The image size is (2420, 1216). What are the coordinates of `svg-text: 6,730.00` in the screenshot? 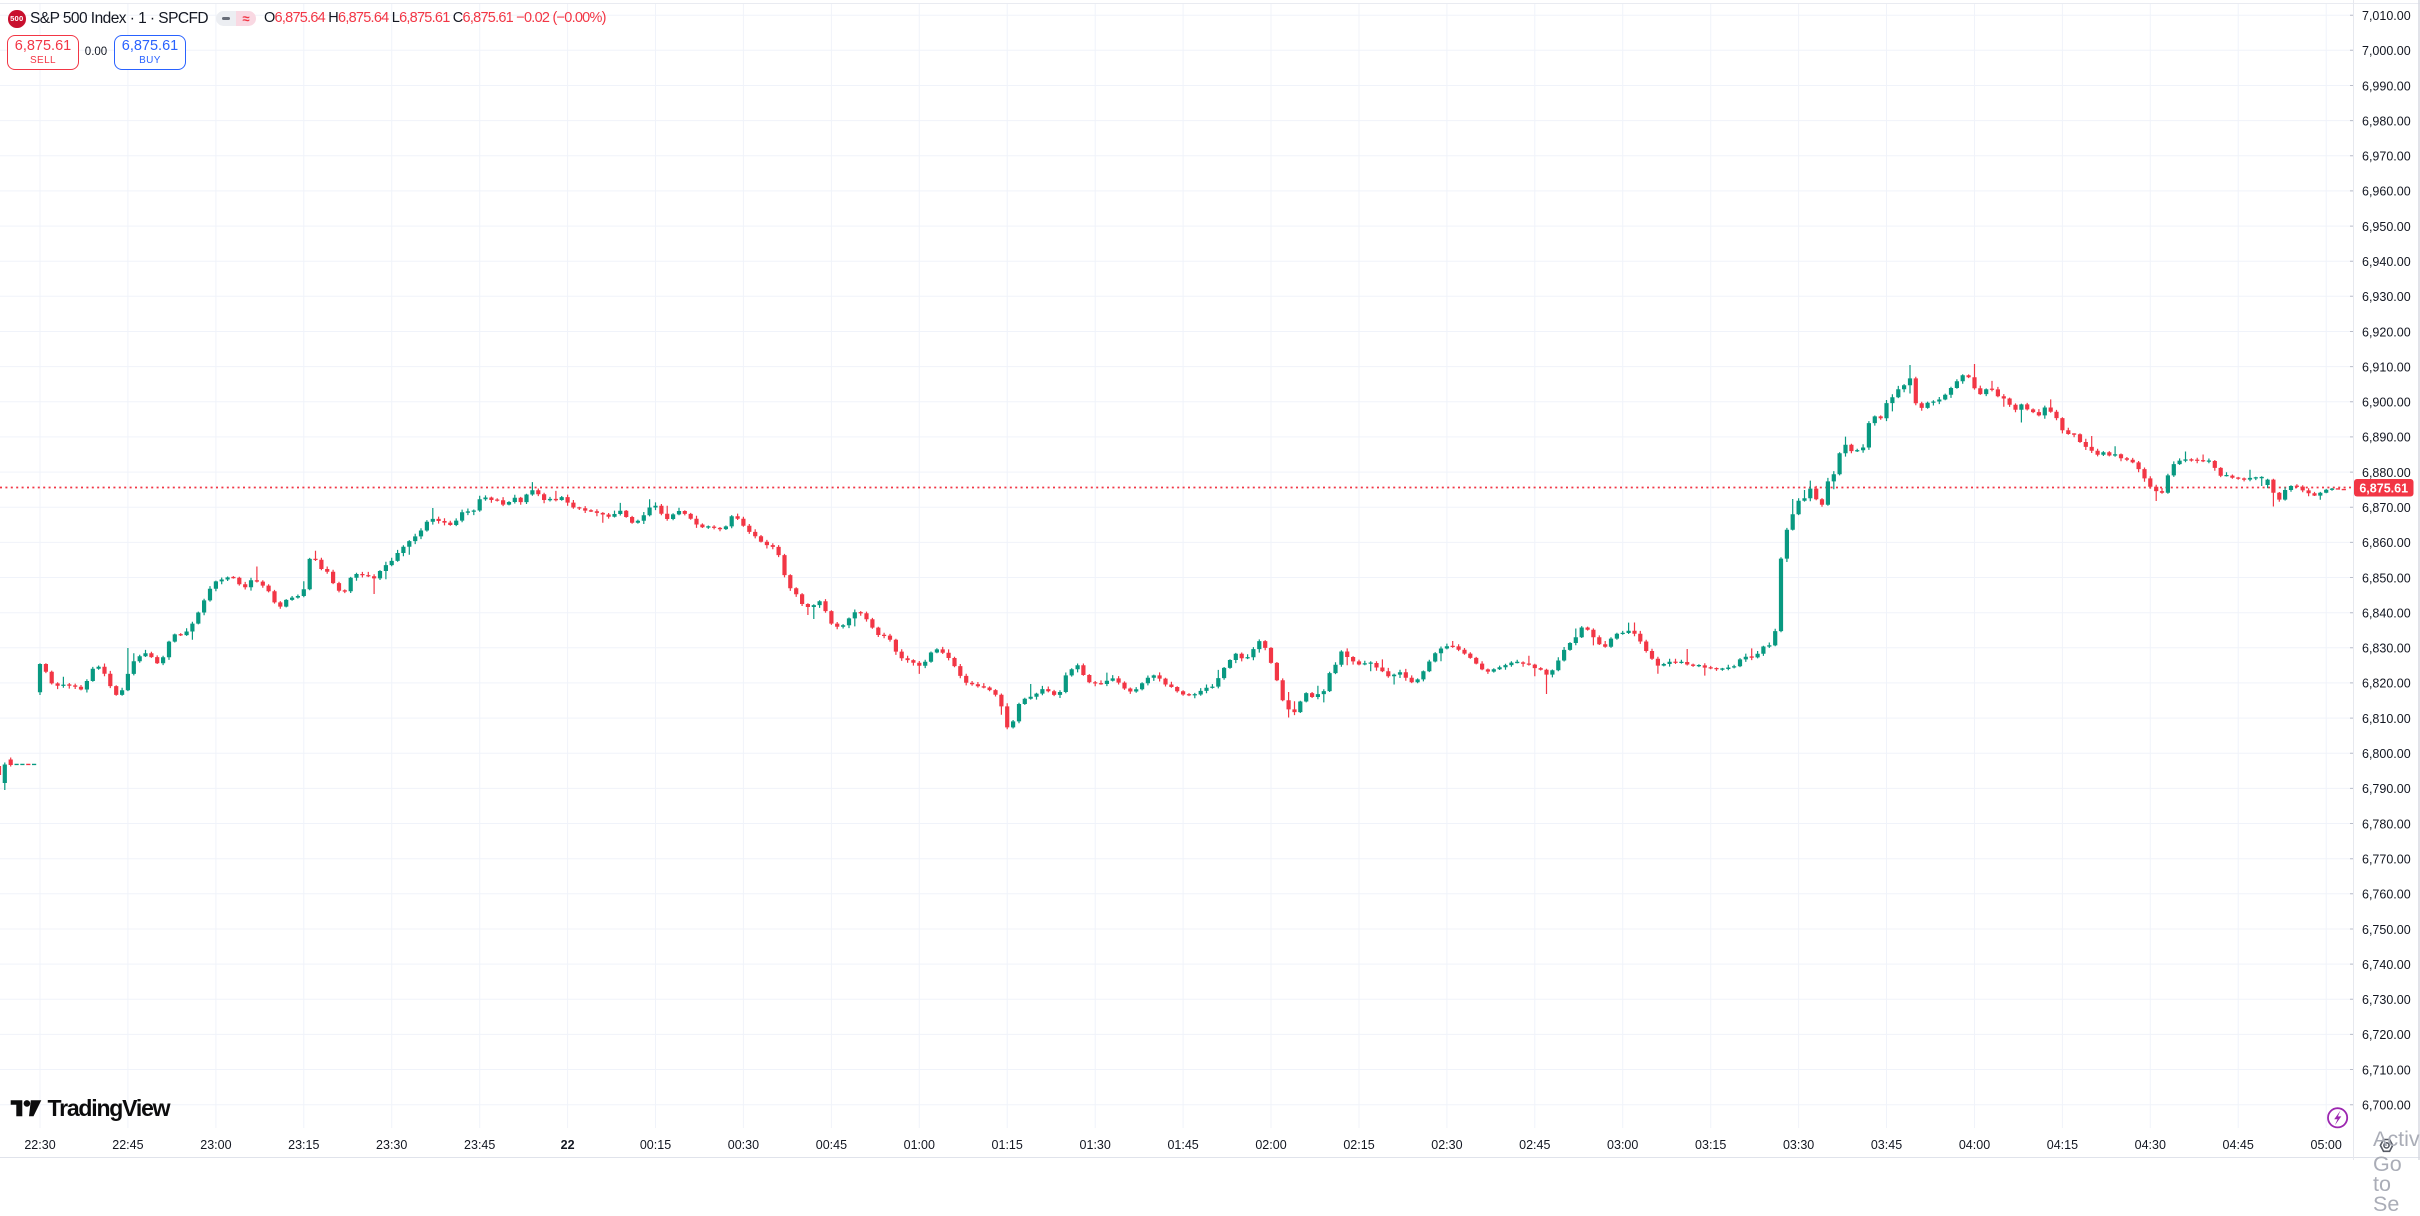 It's located at (2386, 1000).